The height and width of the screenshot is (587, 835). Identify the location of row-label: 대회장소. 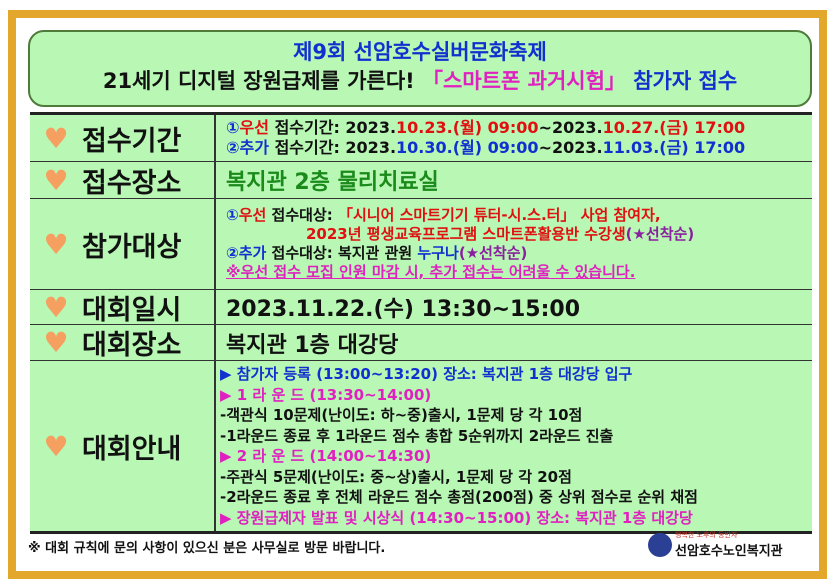
(132, 345).